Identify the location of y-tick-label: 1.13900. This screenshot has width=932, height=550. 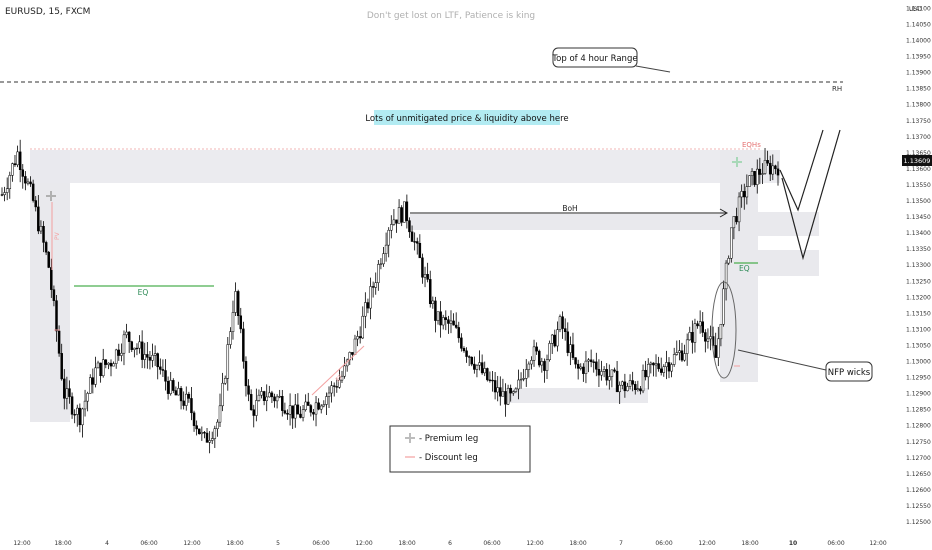
(918, 73).